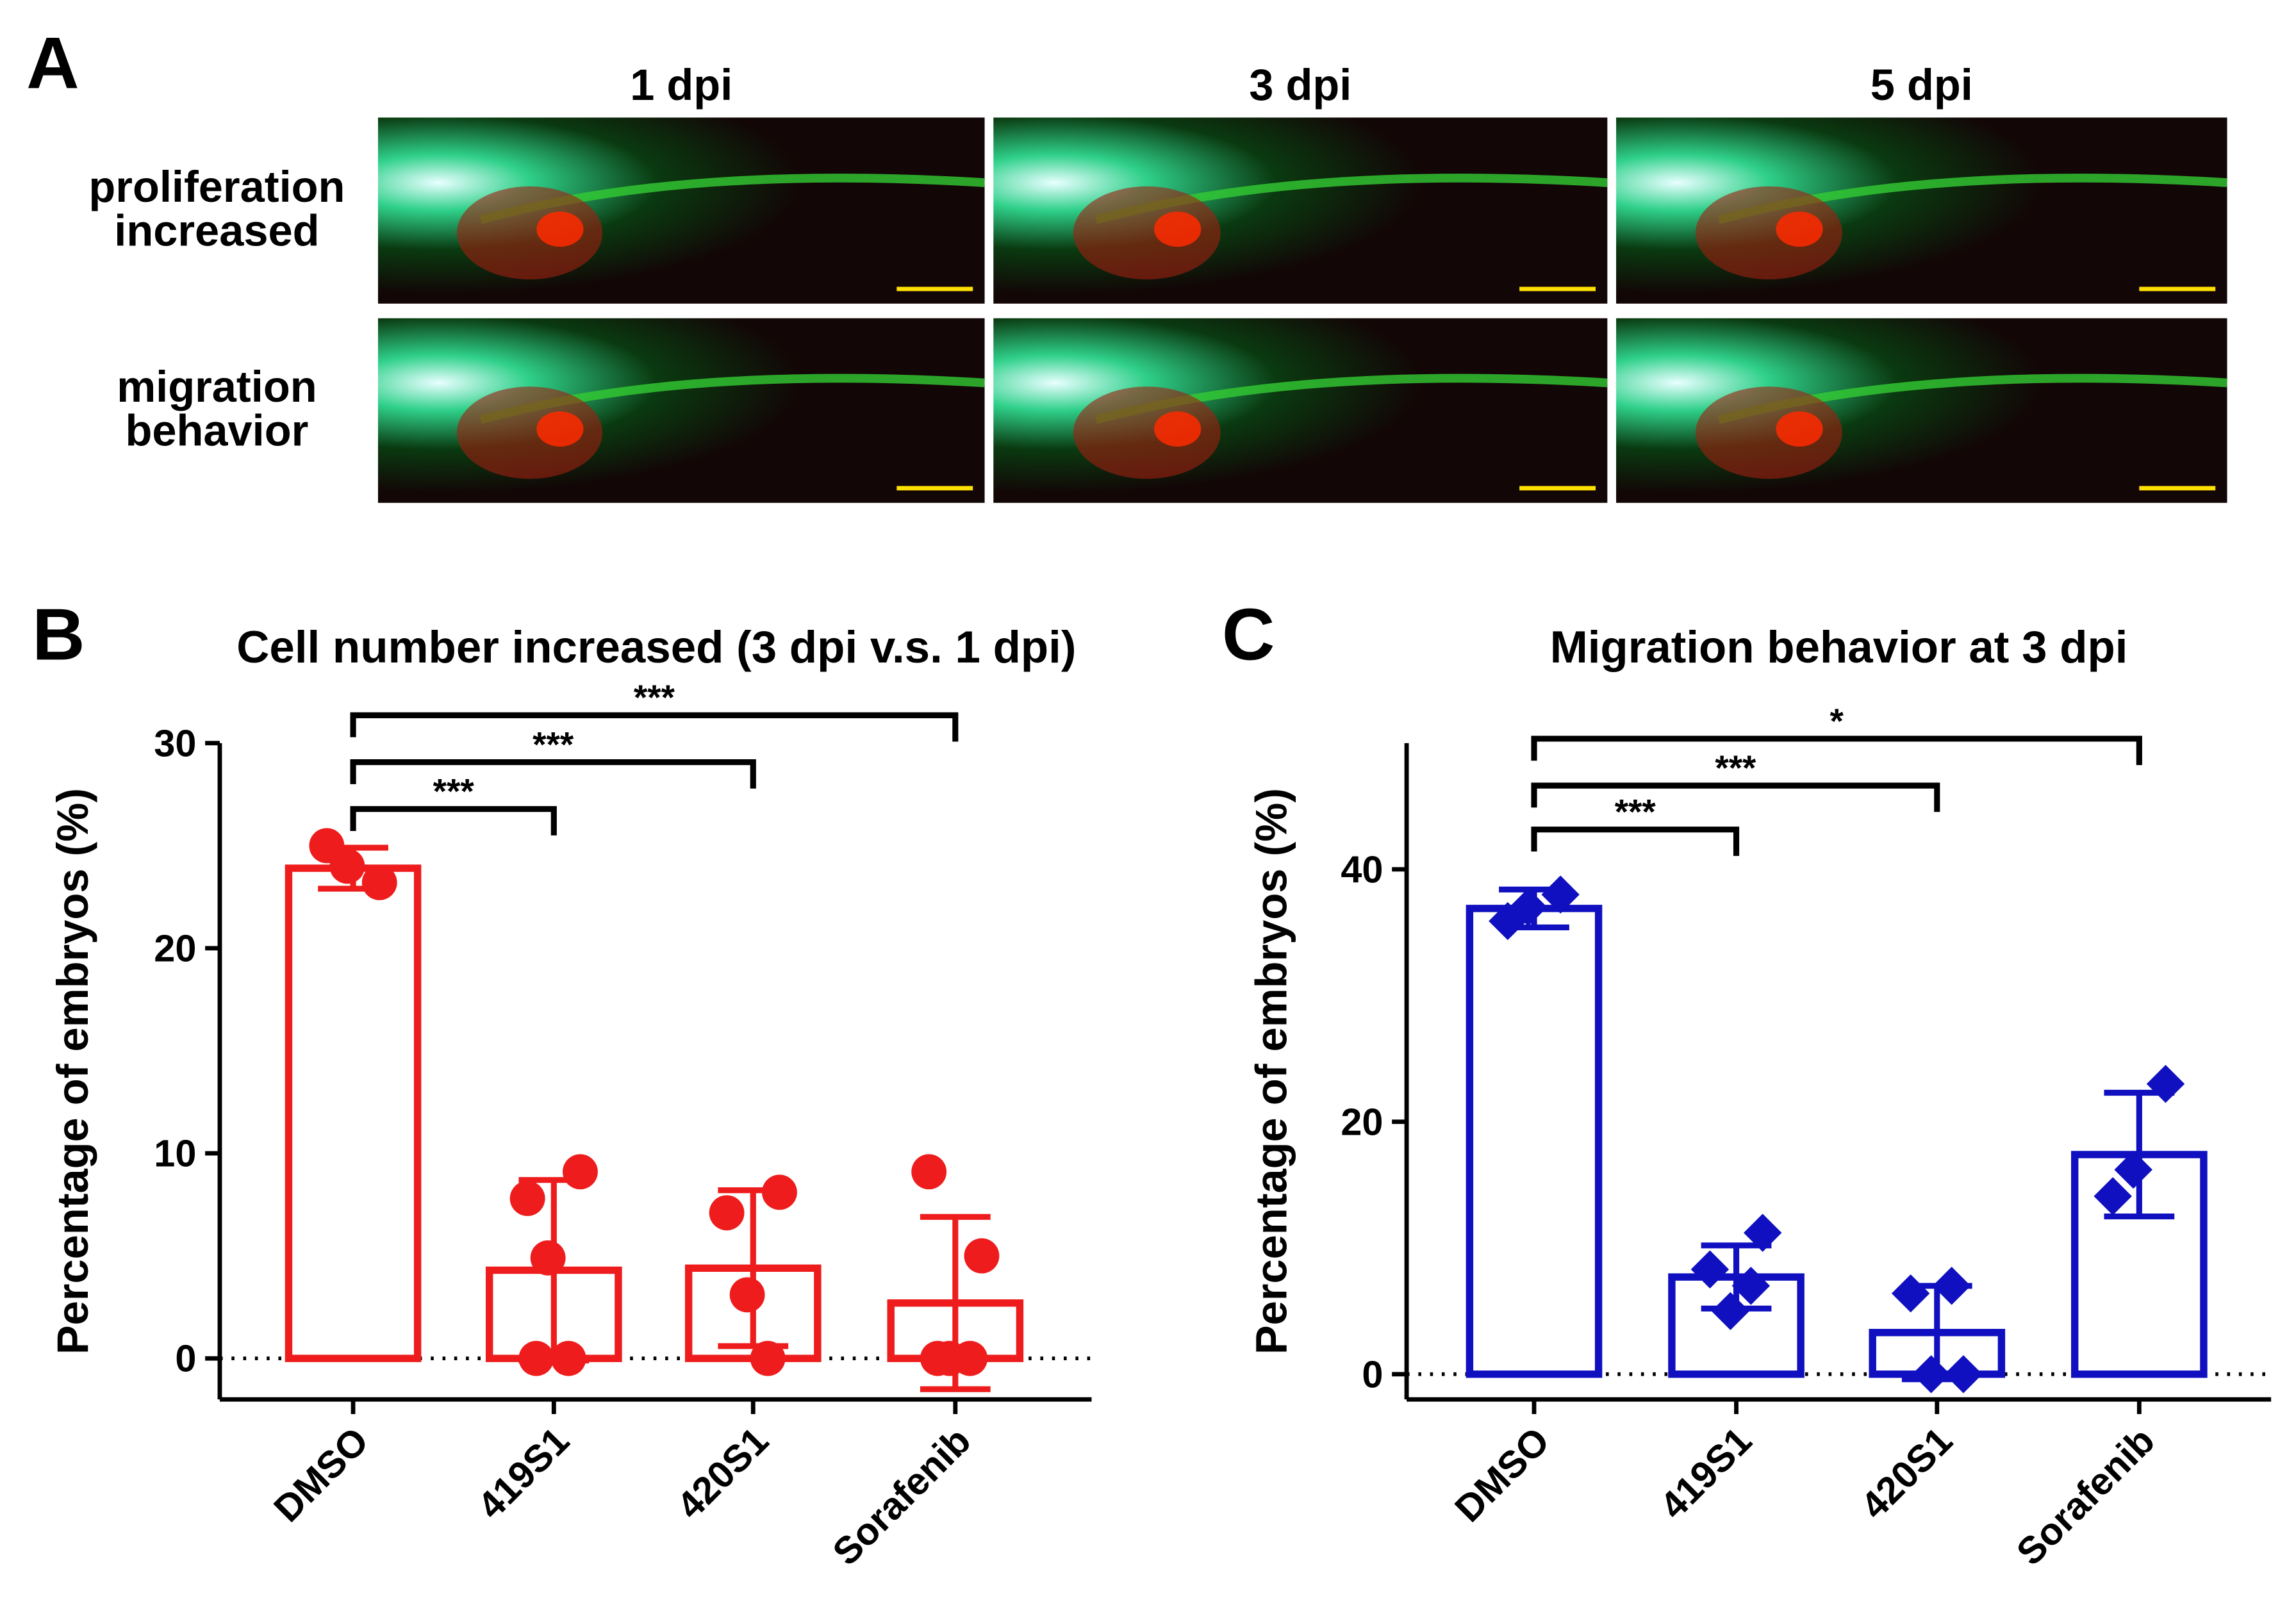 The image size is (2296, 1621). Describe the element at coordinates (216, 231) in the screenshot. I see `row-label: increased` at that location.